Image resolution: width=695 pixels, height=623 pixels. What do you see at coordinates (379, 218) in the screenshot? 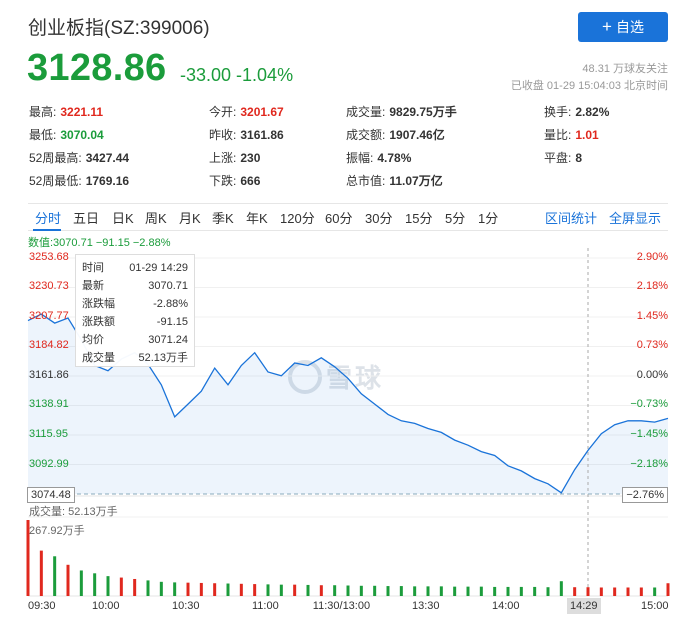
I see `tab-9: 30分` at bounding box center [379, 218].